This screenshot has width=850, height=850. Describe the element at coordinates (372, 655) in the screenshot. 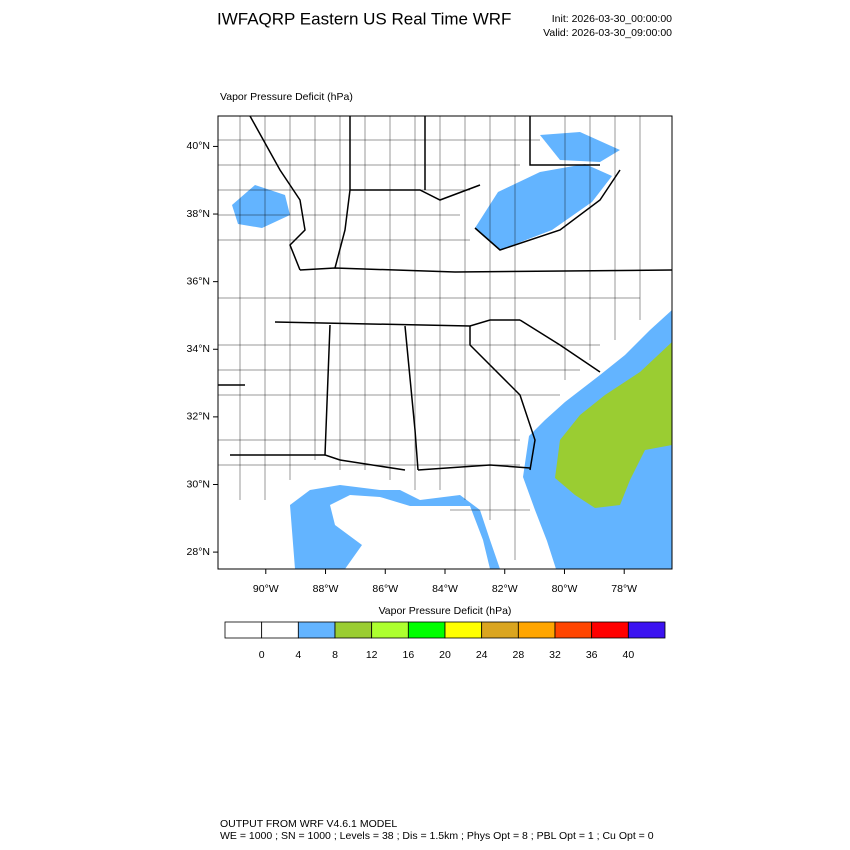

I see `colorbar-label: 12` at that location.